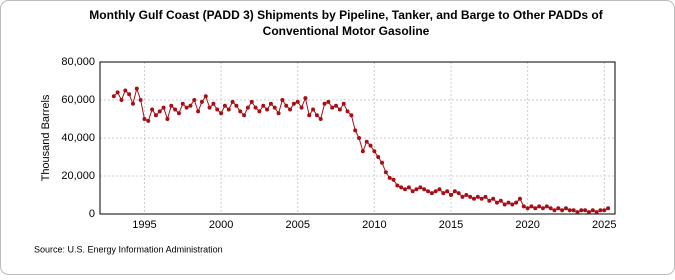  What do you see at coordinates (46, 137) in the screenshot?
I see `y-axis-label: Thousand Barrels` at bounding box center [46, 137].